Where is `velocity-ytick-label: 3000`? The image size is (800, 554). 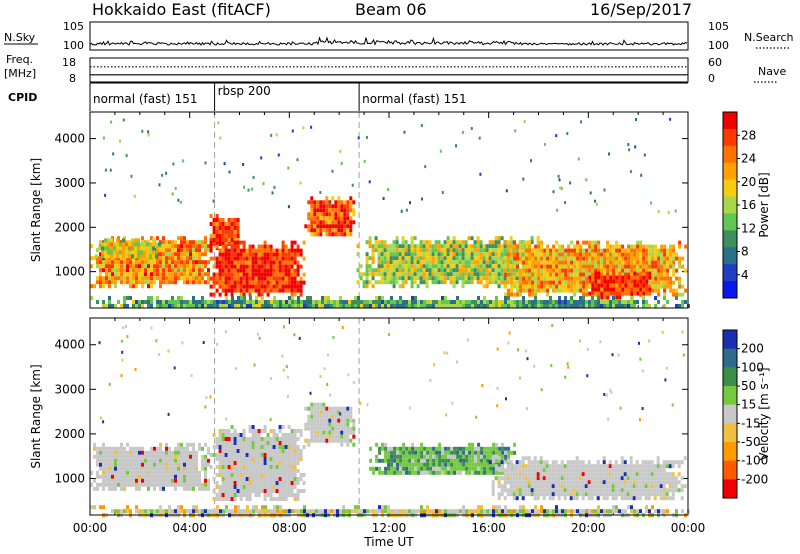
velocity-ytick-label: 3000 is located at coordinates (69, 389).